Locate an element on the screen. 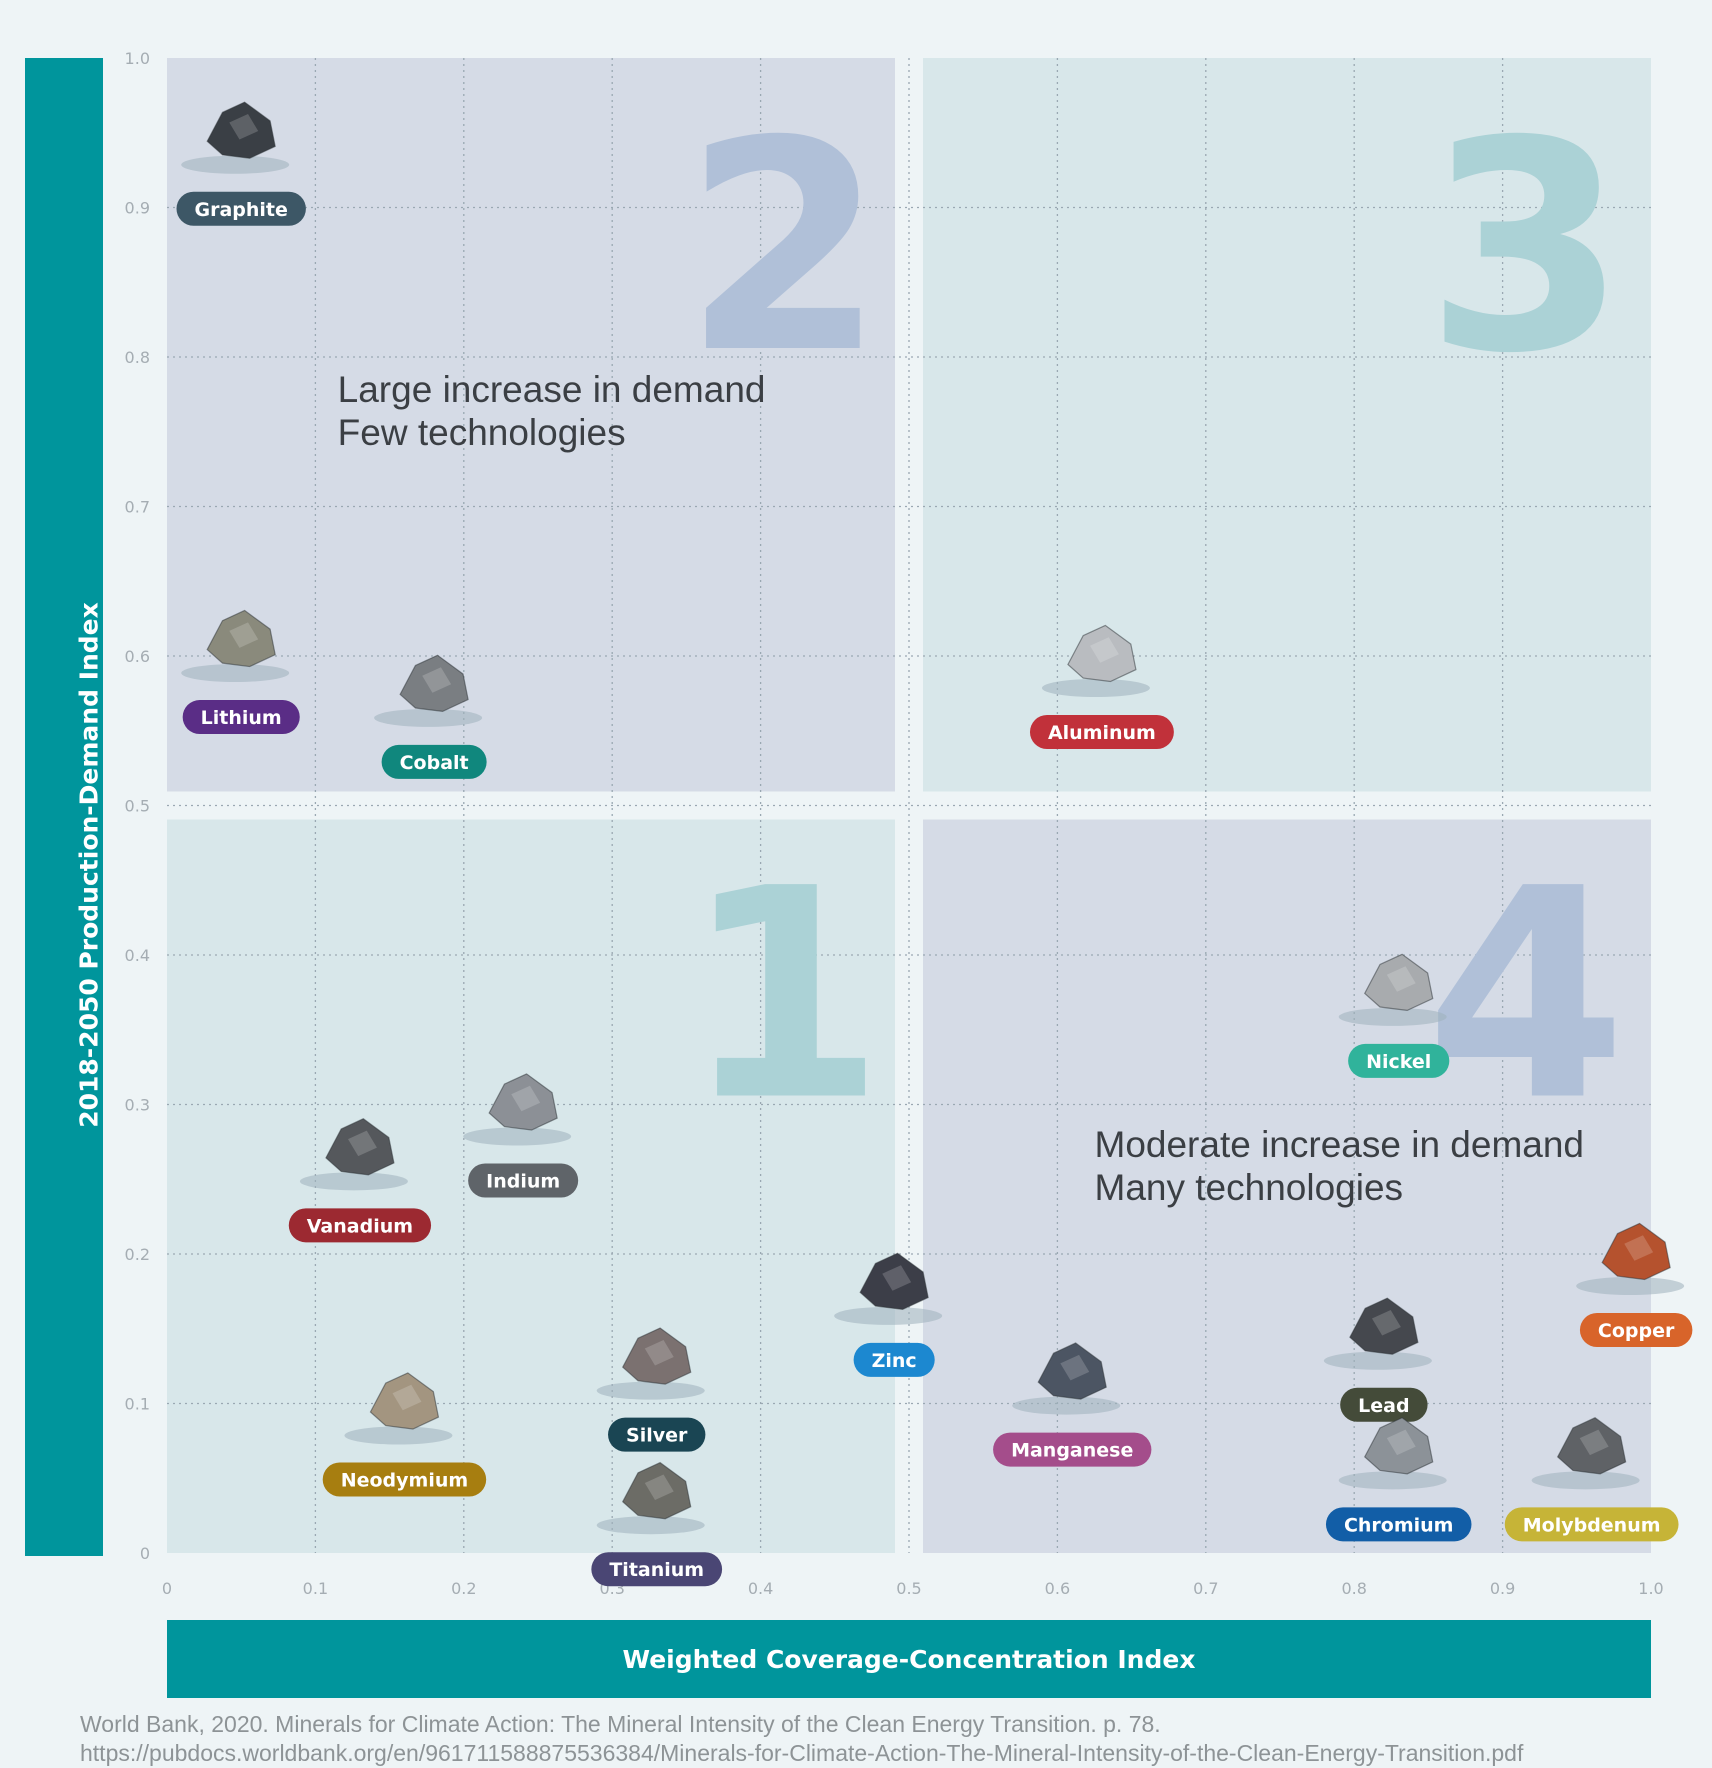  point-label-molybdenum: Molybdenum is located at coordinates (1592, 1525).